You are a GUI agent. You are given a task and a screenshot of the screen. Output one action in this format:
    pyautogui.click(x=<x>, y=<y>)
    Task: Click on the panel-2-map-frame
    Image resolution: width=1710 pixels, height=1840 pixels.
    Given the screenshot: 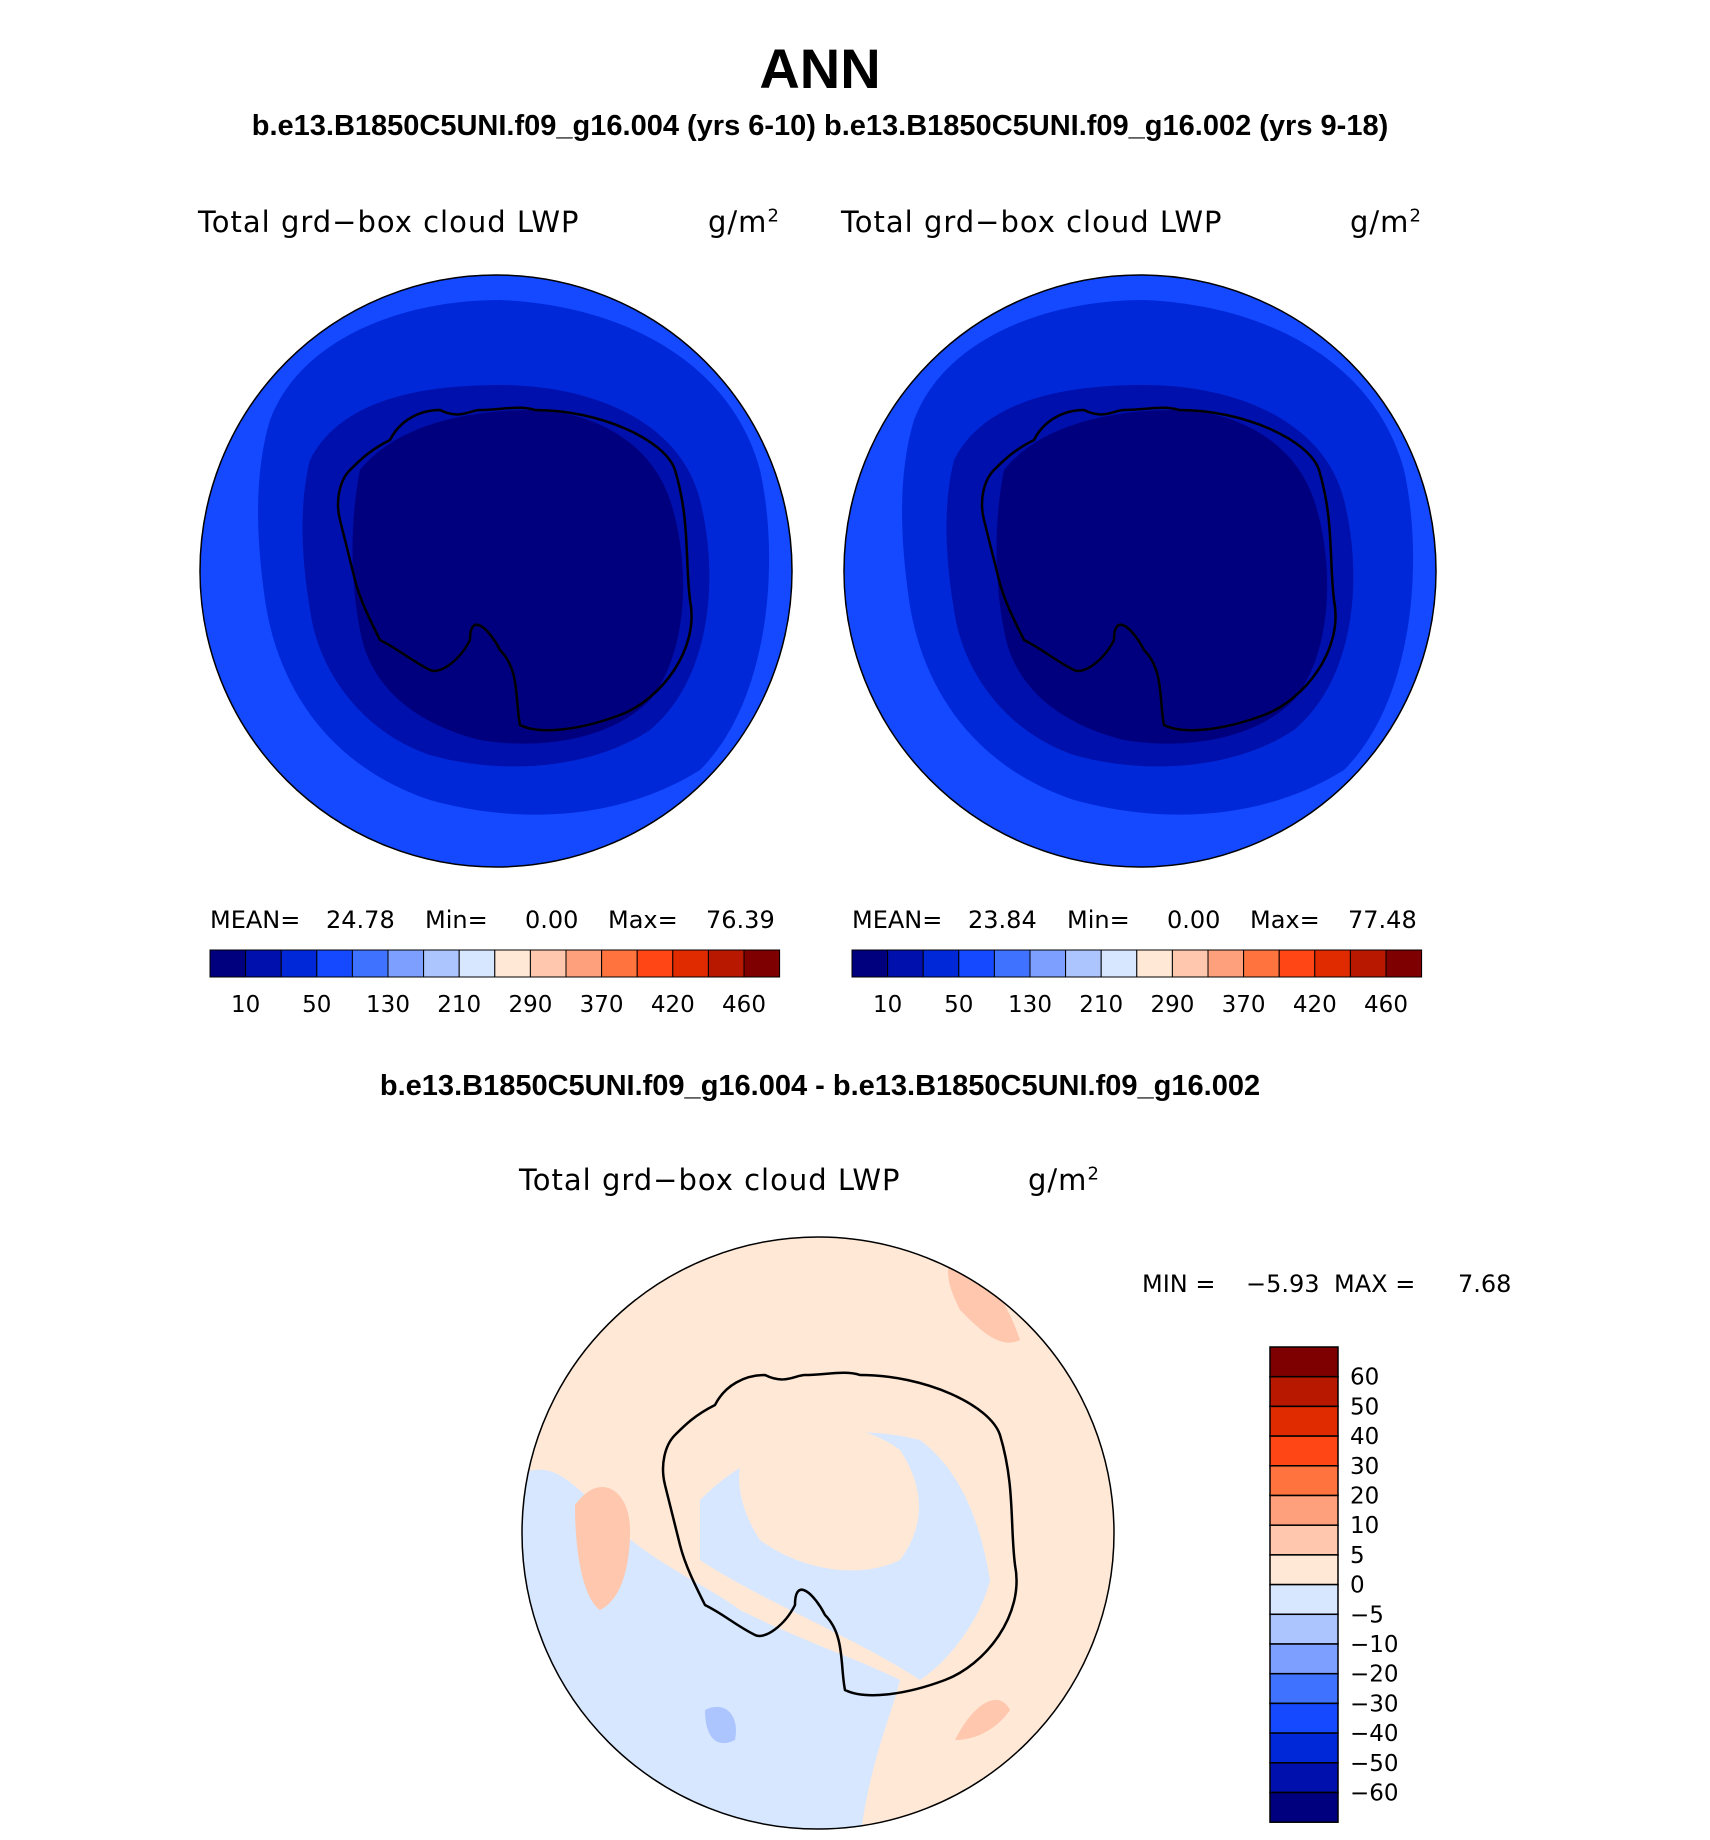 What is the action you would take?
    pyautogui.click(x=1140, y=571)
    